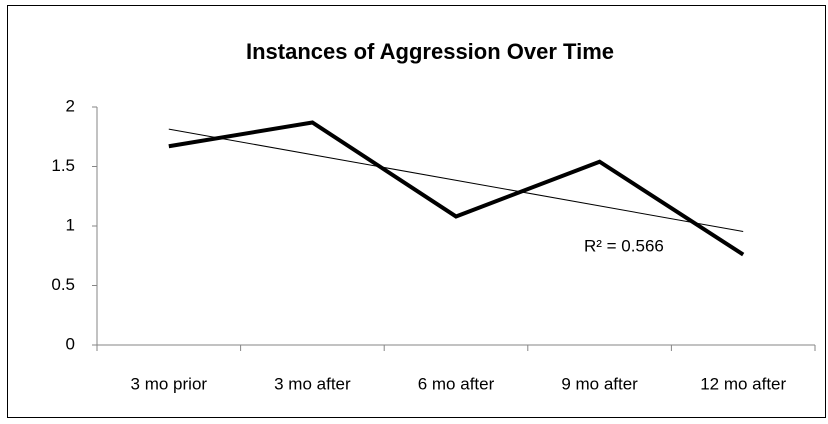  Describe the element at coordinates (70, 343) in the screenshot. I see `y-tick-label: 0` at that location.